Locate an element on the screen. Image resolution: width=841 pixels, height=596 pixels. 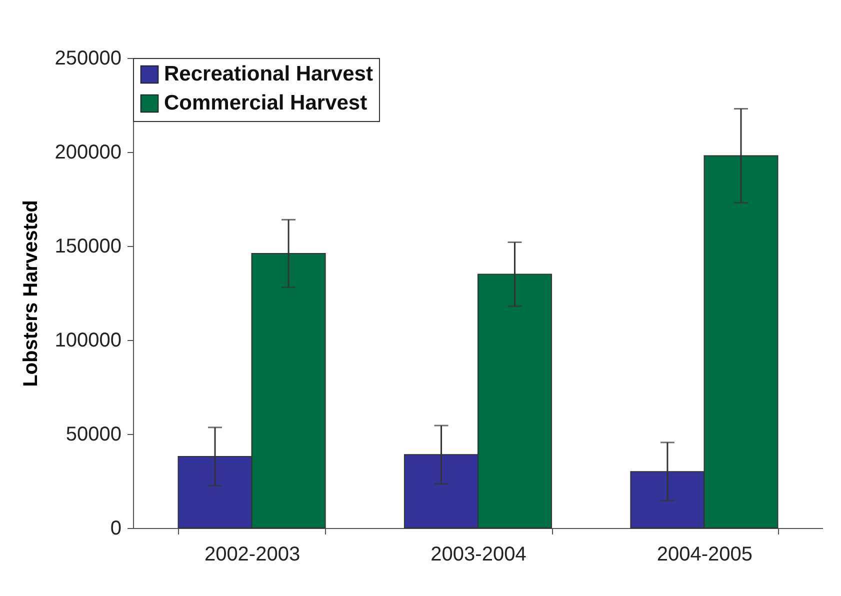
y-axis-title: Lobsters Harvested is located at coordinates (31, 293).